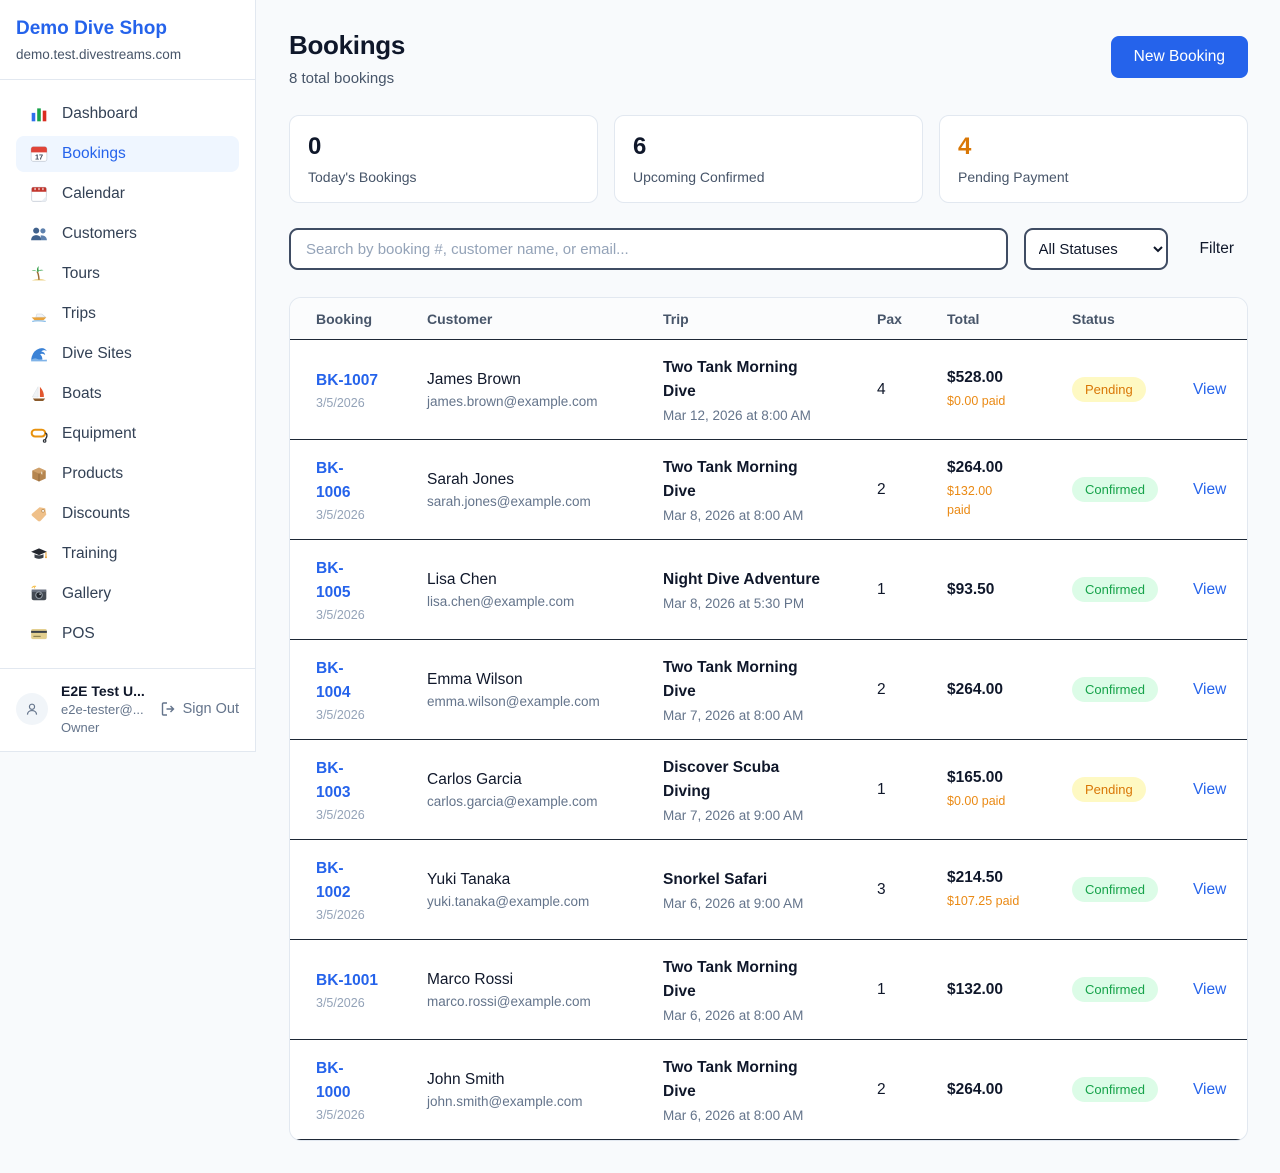 Image resolution: width=1280 pixels, height=1173 pixels. What do you see at coordinates (80, 727) in the screenshot?
I see `user-role: Owner` at bounding box center [80, 727].